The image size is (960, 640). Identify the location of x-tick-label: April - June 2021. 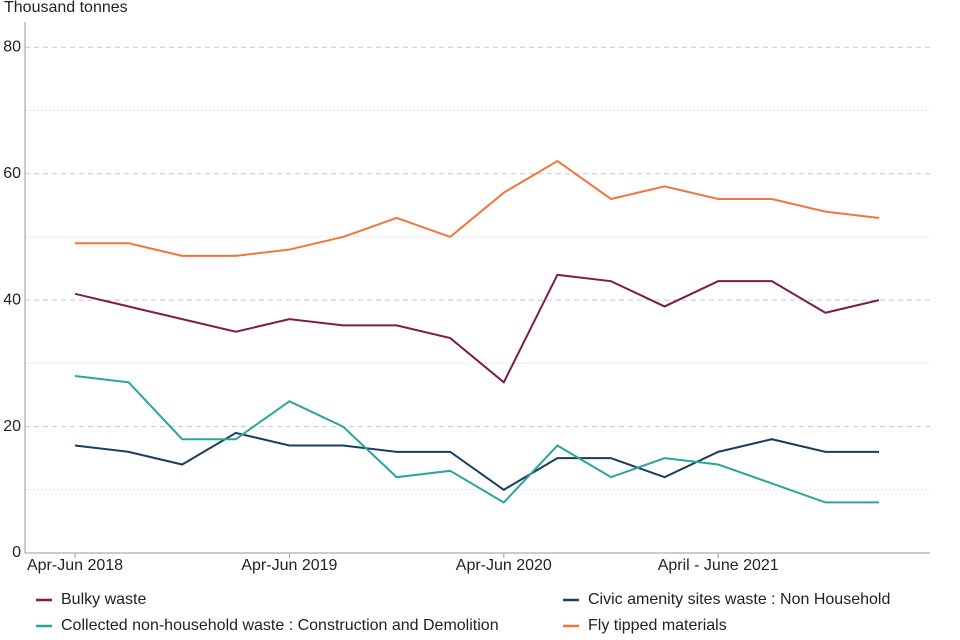
(718, 565).